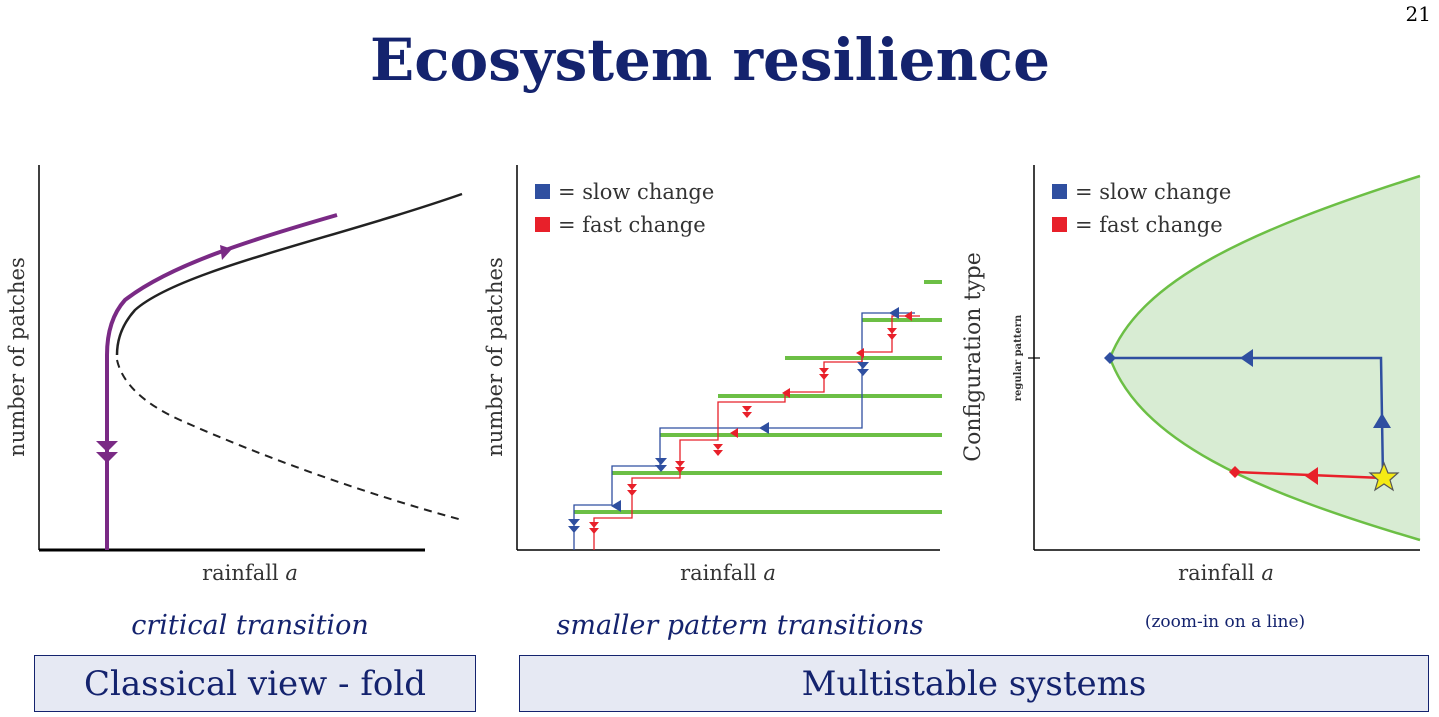 The image size is (1439, 717). What do you see at coordinates (1018, 357) in the screenshot?
I see `y-tick-label: regular pattern` at bounding box center [1018, 357].